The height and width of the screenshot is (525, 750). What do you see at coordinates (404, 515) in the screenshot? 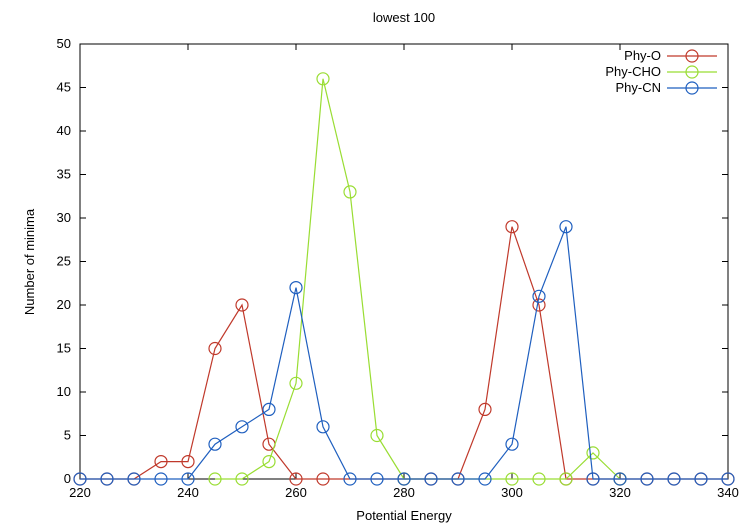
I see `x-axis-title: Potential Energy` at bounding box center [404, 515].